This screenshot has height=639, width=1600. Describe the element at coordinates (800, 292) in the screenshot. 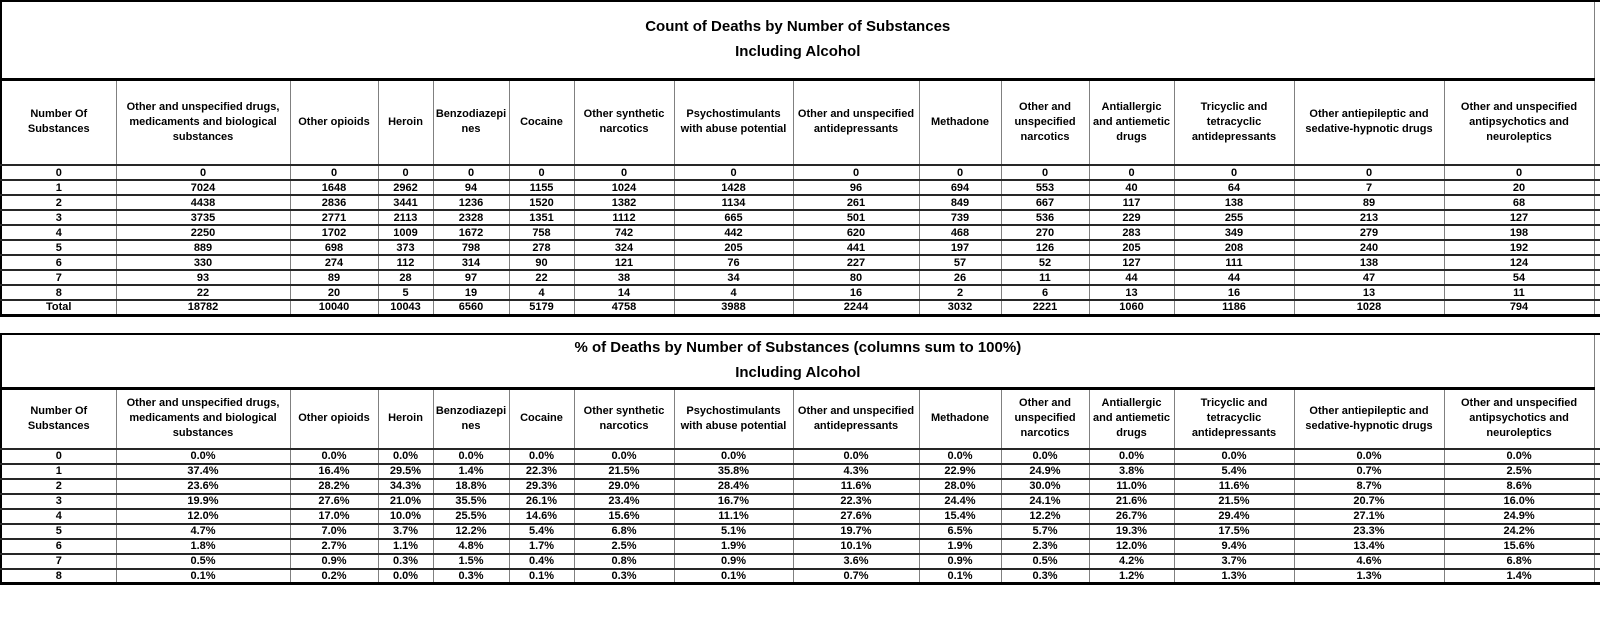

I see `table-row: 8 22 20 5 19 4 14 4 16 2 6 13 16 13 11` at that location.